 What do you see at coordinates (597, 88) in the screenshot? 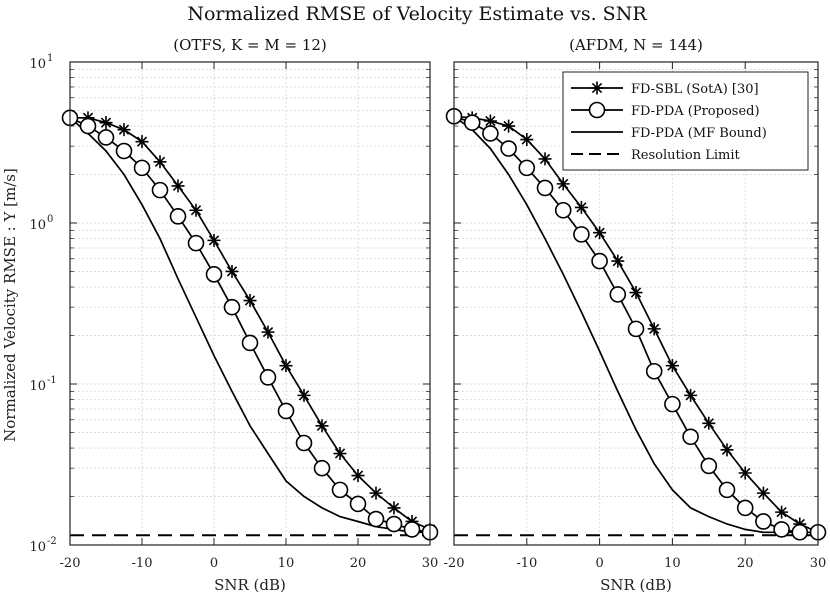
I see `legend-marker-asterisk` at bounding box center [597, 88].